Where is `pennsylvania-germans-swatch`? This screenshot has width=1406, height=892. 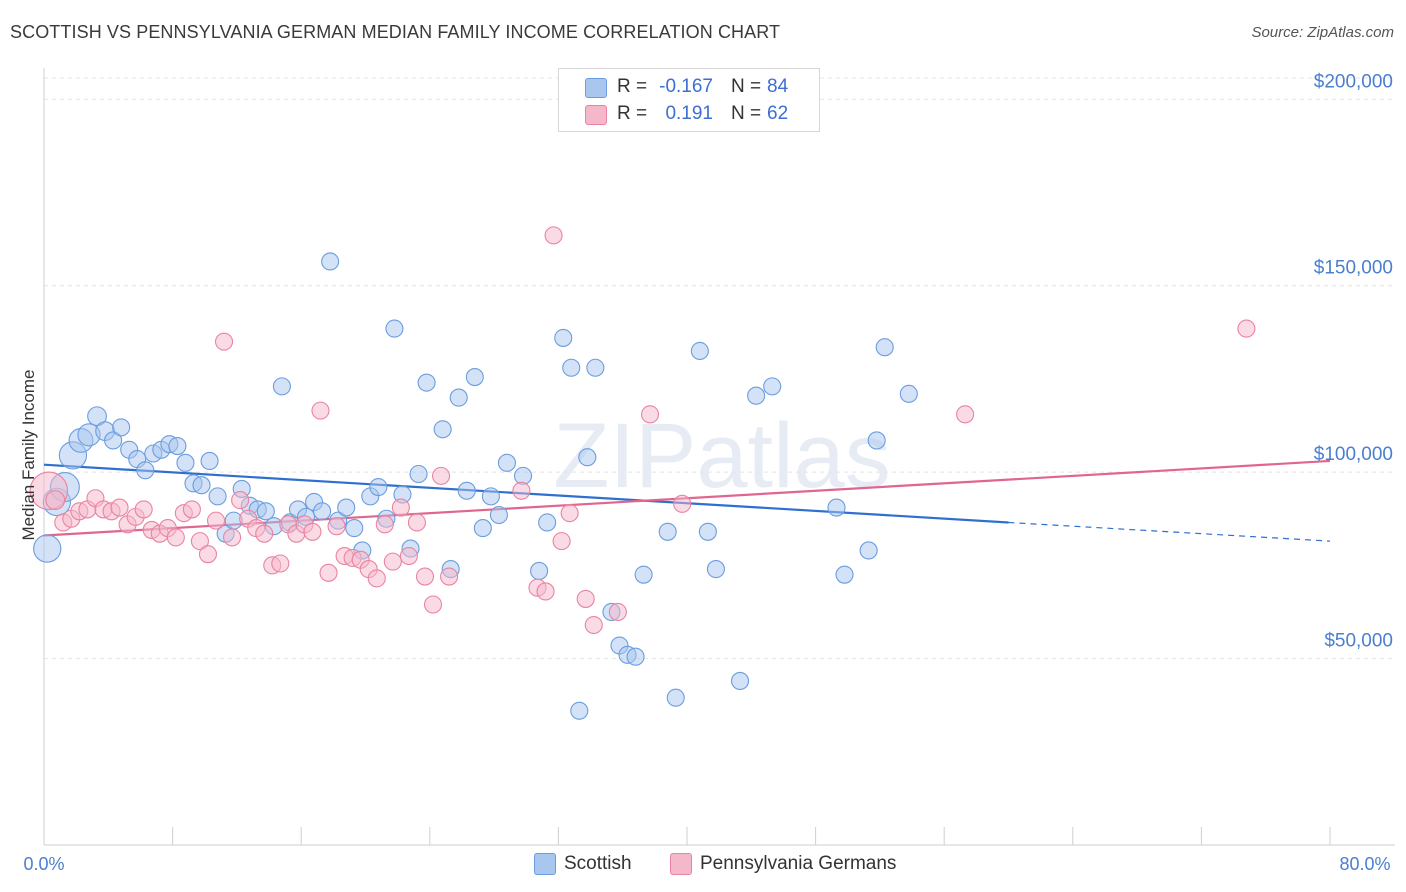 pennsylvania-germans-swatch is located at coordinates (681, 864).